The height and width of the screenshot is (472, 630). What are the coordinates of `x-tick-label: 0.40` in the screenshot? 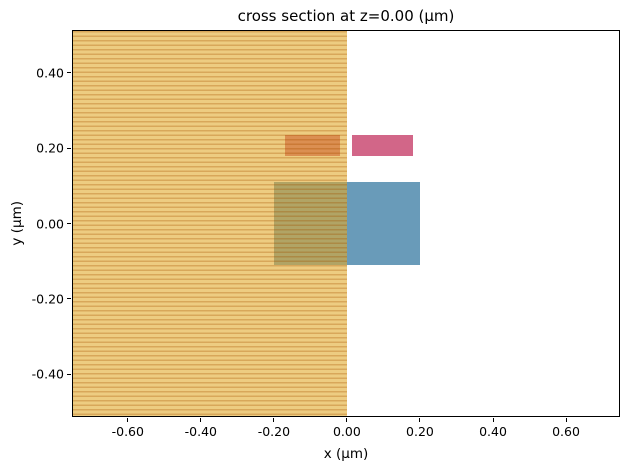 It's located at (493, 431).